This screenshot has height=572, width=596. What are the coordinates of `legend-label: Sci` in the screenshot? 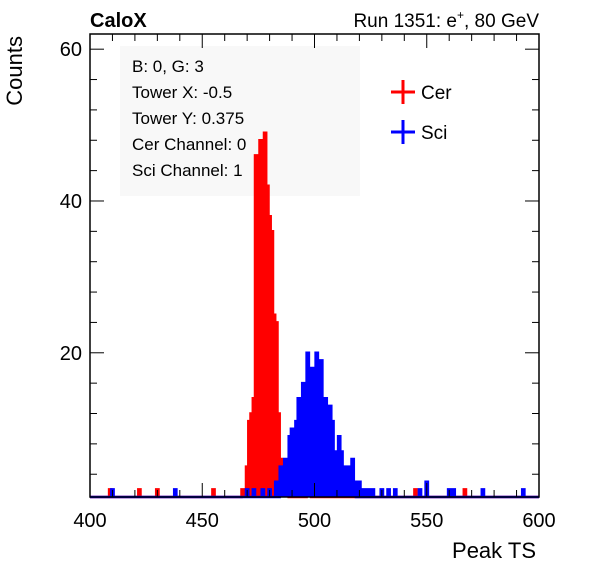 It's located at (434, 133).